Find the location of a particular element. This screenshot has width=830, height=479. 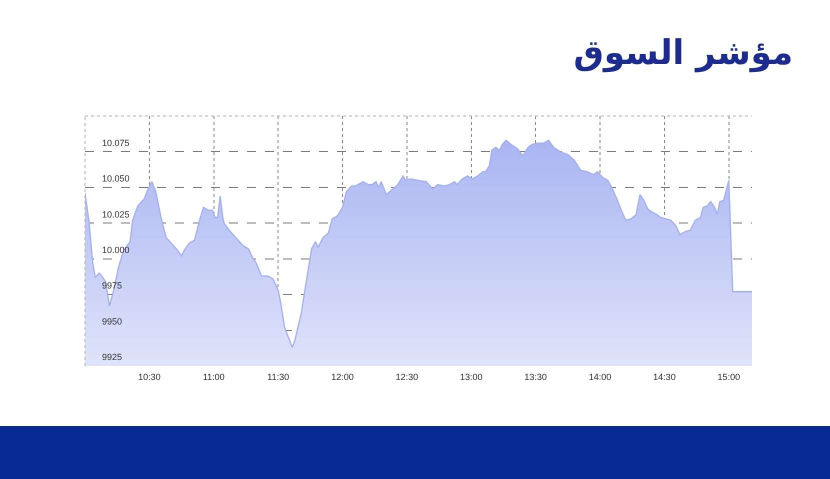

x-tick-label: 14:30 is located at coordinates (664, 377).